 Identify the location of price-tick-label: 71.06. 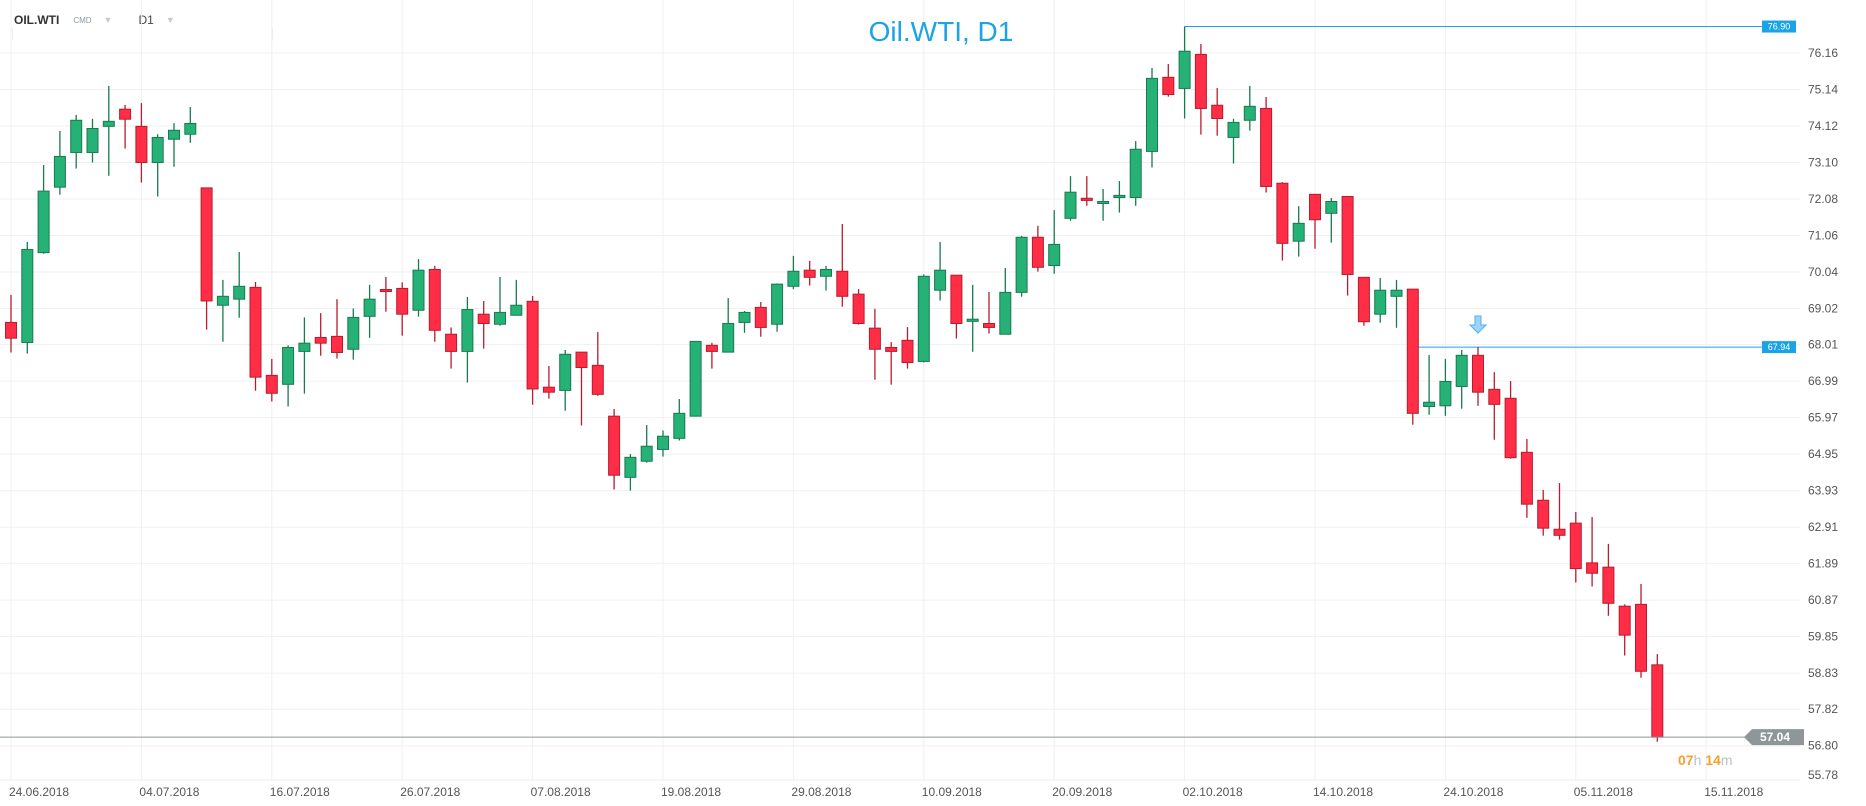
(1823, 235).